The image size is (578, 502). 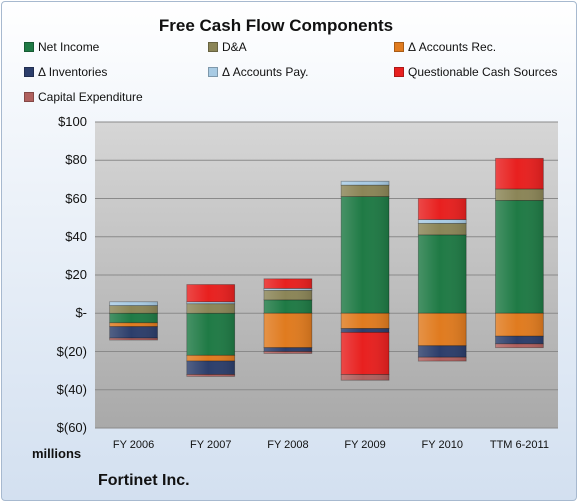 I want to click on y-tick-label: $80, so click(x=76, y=160).